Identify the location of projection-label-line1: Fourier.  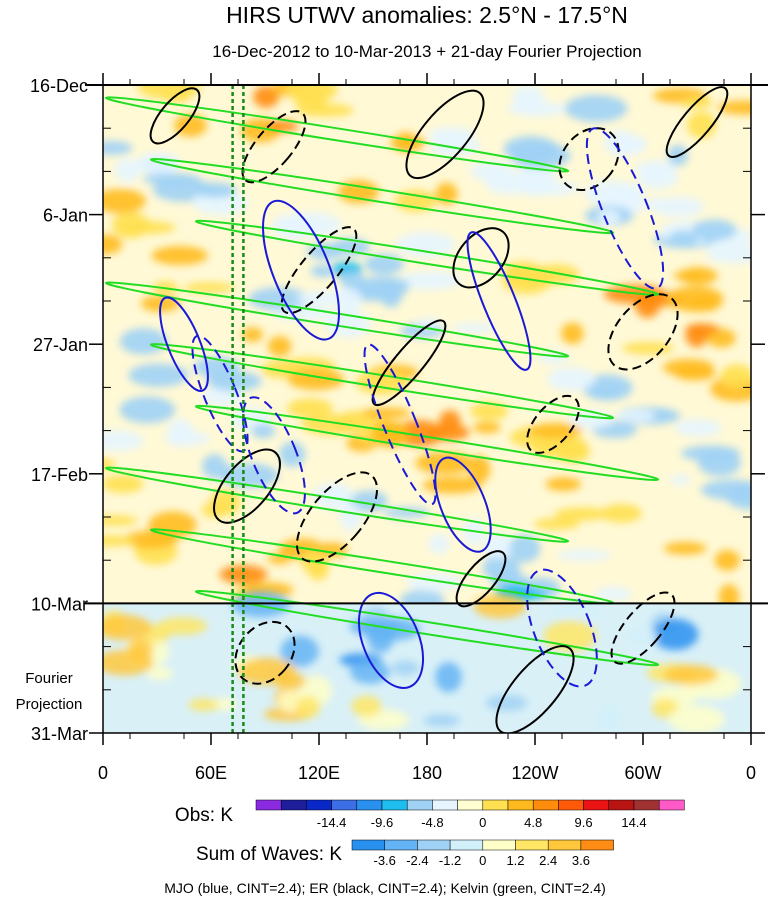
(49, 678).